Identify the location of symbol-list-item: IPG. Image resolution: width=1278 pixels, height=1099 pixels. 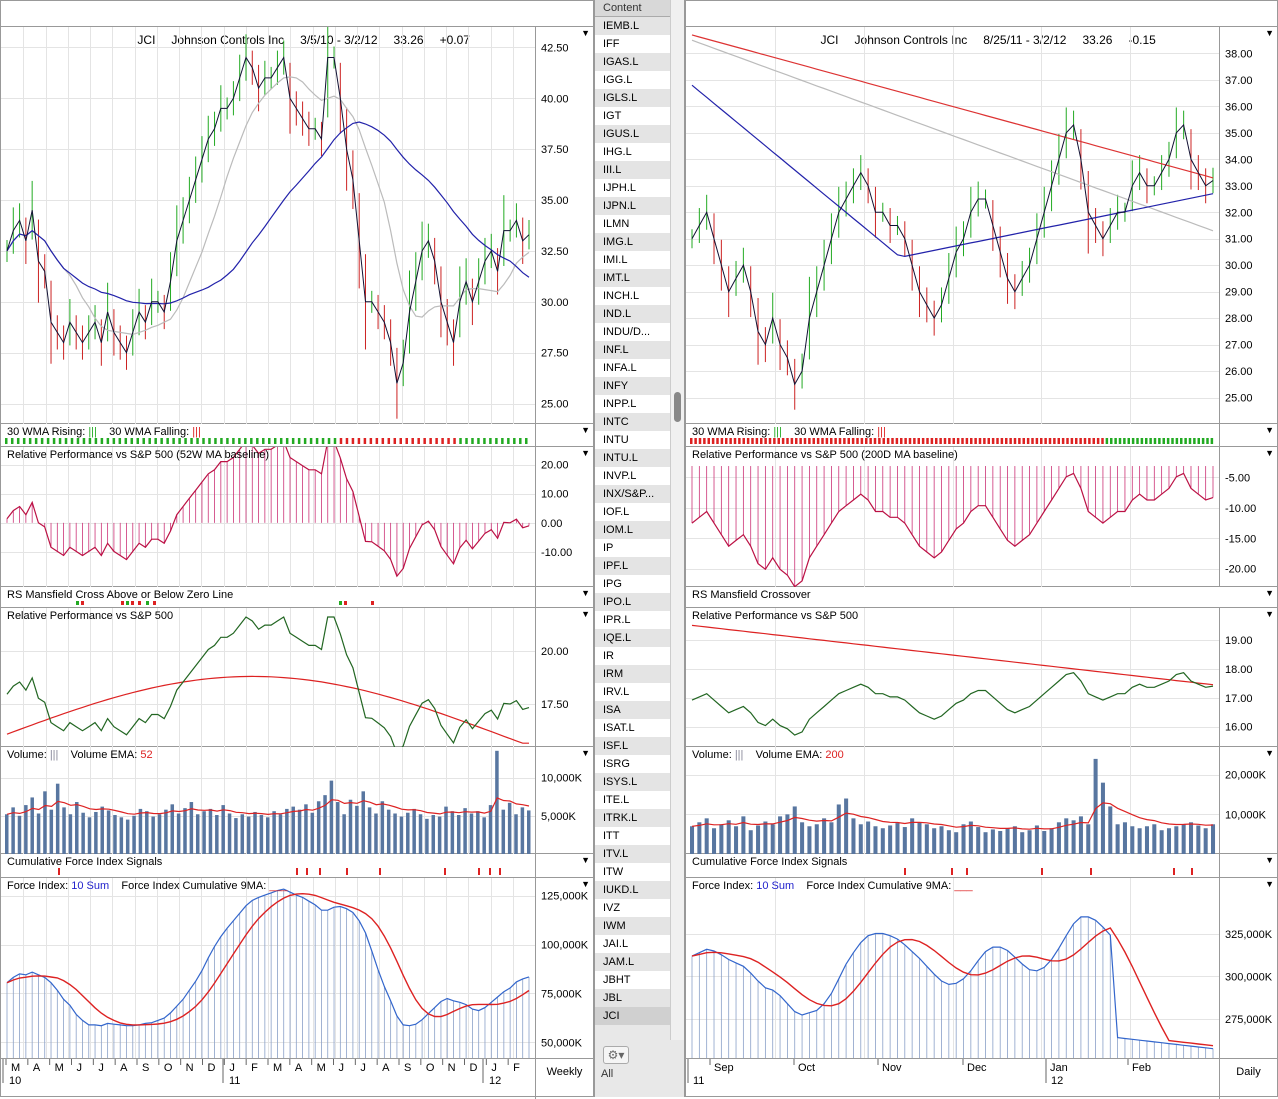
(633, 584).